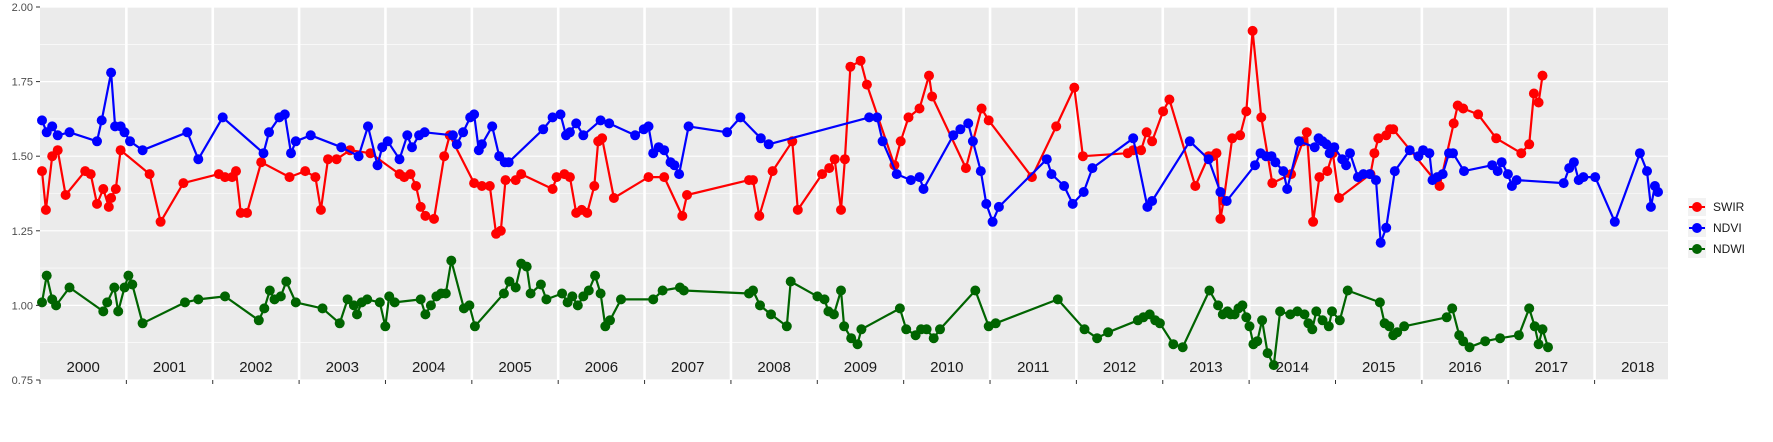 This screenshot has height=442, width=1773. What do you see at coordinates (1697, 249) in the screenshot?
I see `legend-key-point` at bounding box center [1697, 249].